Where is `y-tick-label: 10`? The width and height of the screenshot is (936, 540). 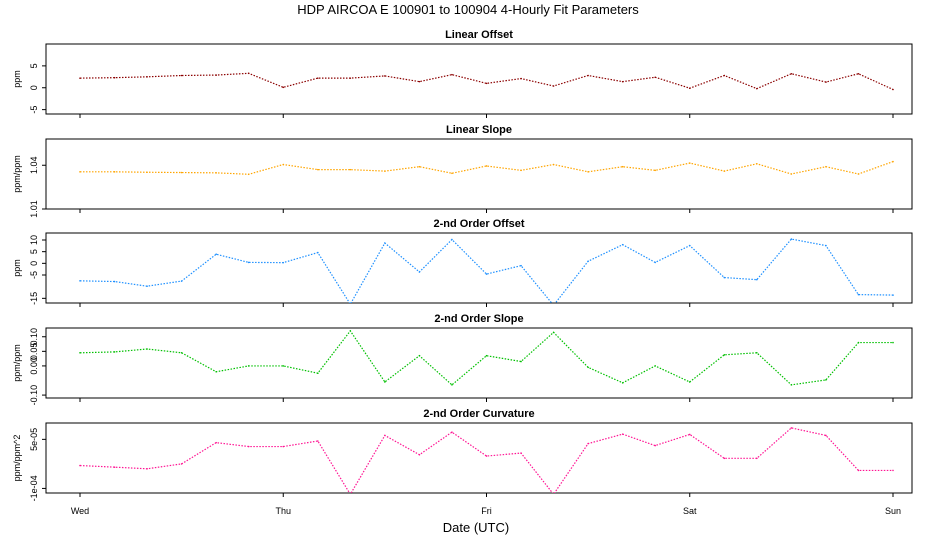 y-tick-label: 10 is located at coordinates (34, 240).